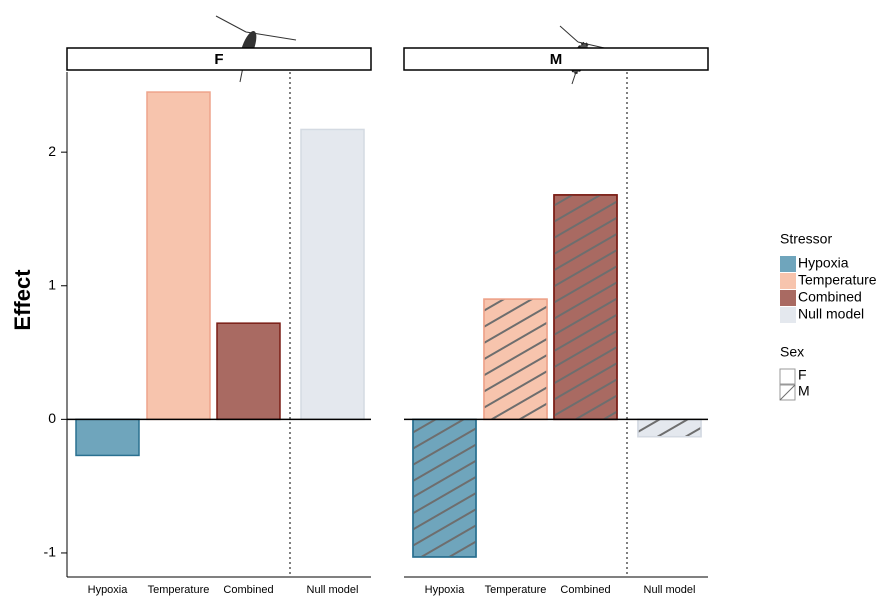 The height and width of the screenshot is (604, 896). I want to click on facet-label: M, so click(556, 59).